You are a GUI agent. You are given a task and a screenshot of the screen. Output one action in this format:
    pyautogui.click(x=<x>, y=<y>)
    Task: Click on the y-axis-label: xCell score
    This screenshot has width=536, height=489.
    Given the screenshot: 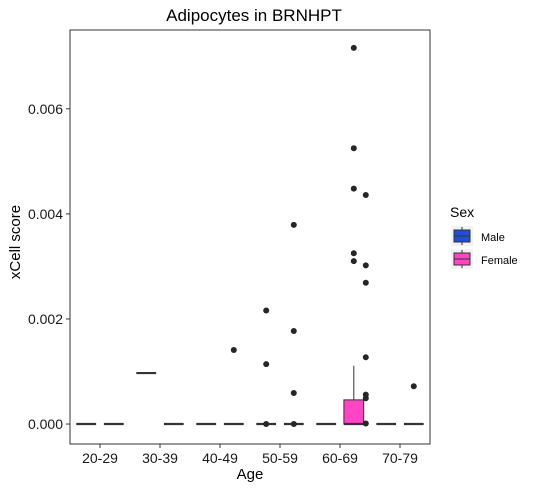 What is the action you would take?
    pyautogui.click(x=15, y=242)
    